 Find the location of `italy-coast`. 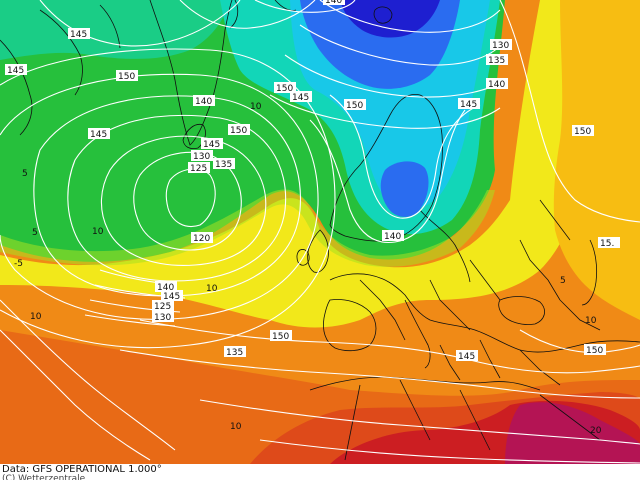

italy-coast is located at coordinates (417, 334).